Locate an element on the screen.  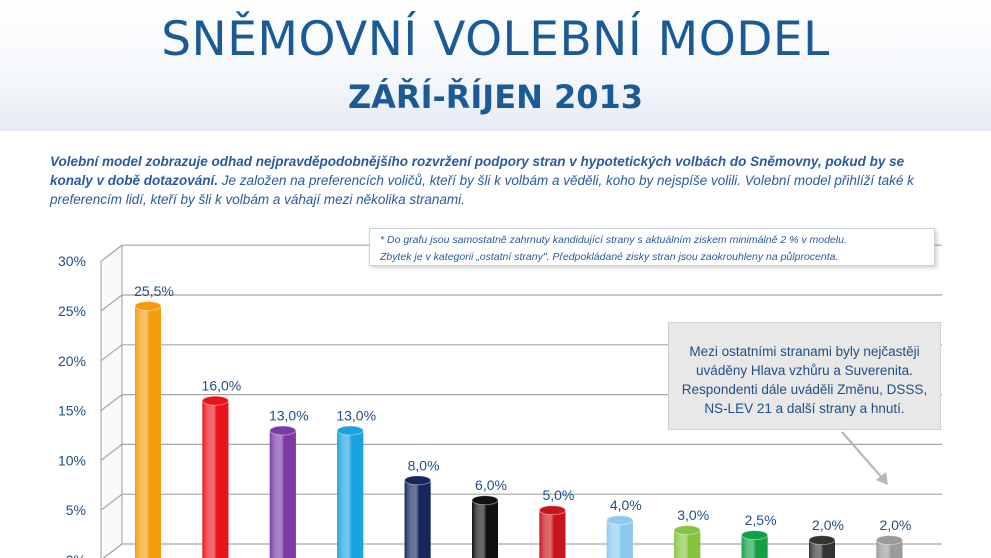
data-label: 3,0% is located at coordinates (693, 515).